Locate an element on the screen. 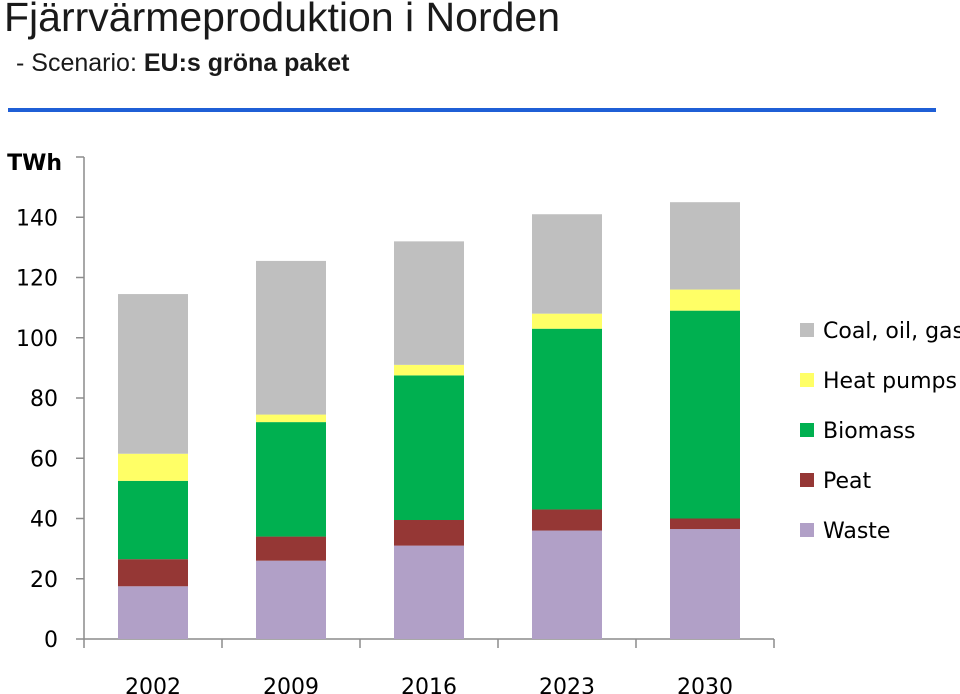  page-subtitle: - Scenario: EU:s gröna paket is located at coordinates (182, 63).